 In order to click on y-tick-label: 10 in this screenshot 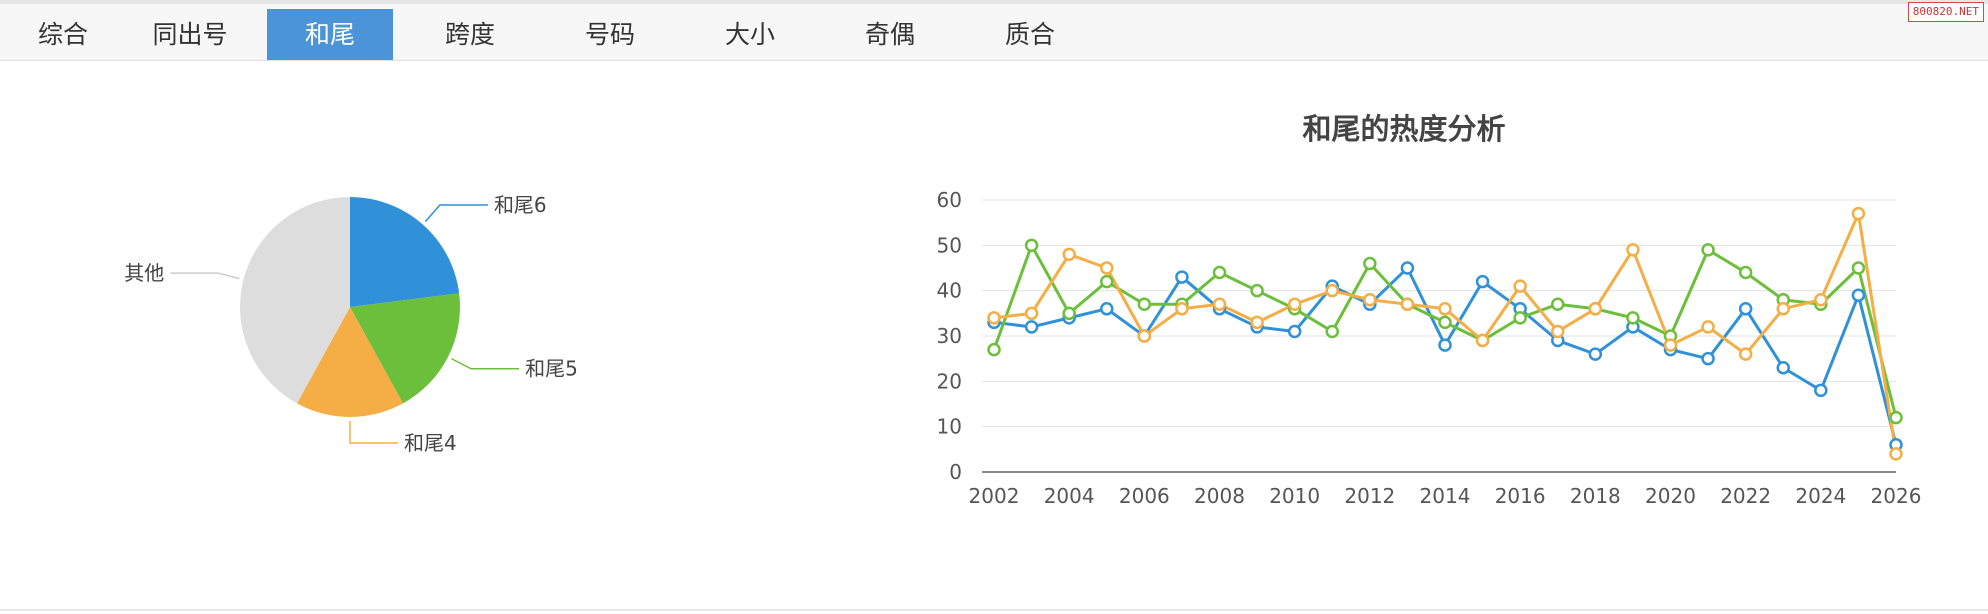, I will do `click(949, 427)`.